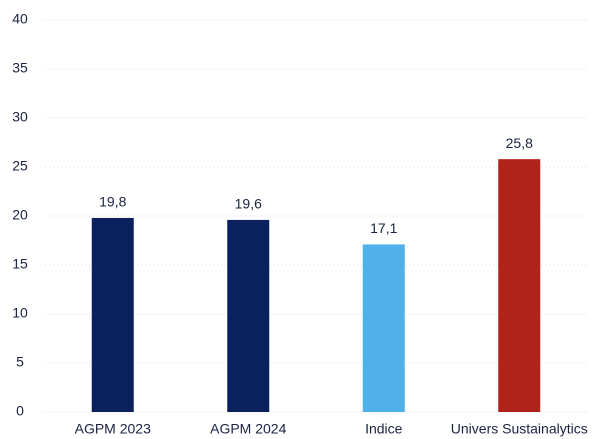 The height and width of the screenshot is (439, 599). I want to click on y-tick-label: 5, so click(20, 362).